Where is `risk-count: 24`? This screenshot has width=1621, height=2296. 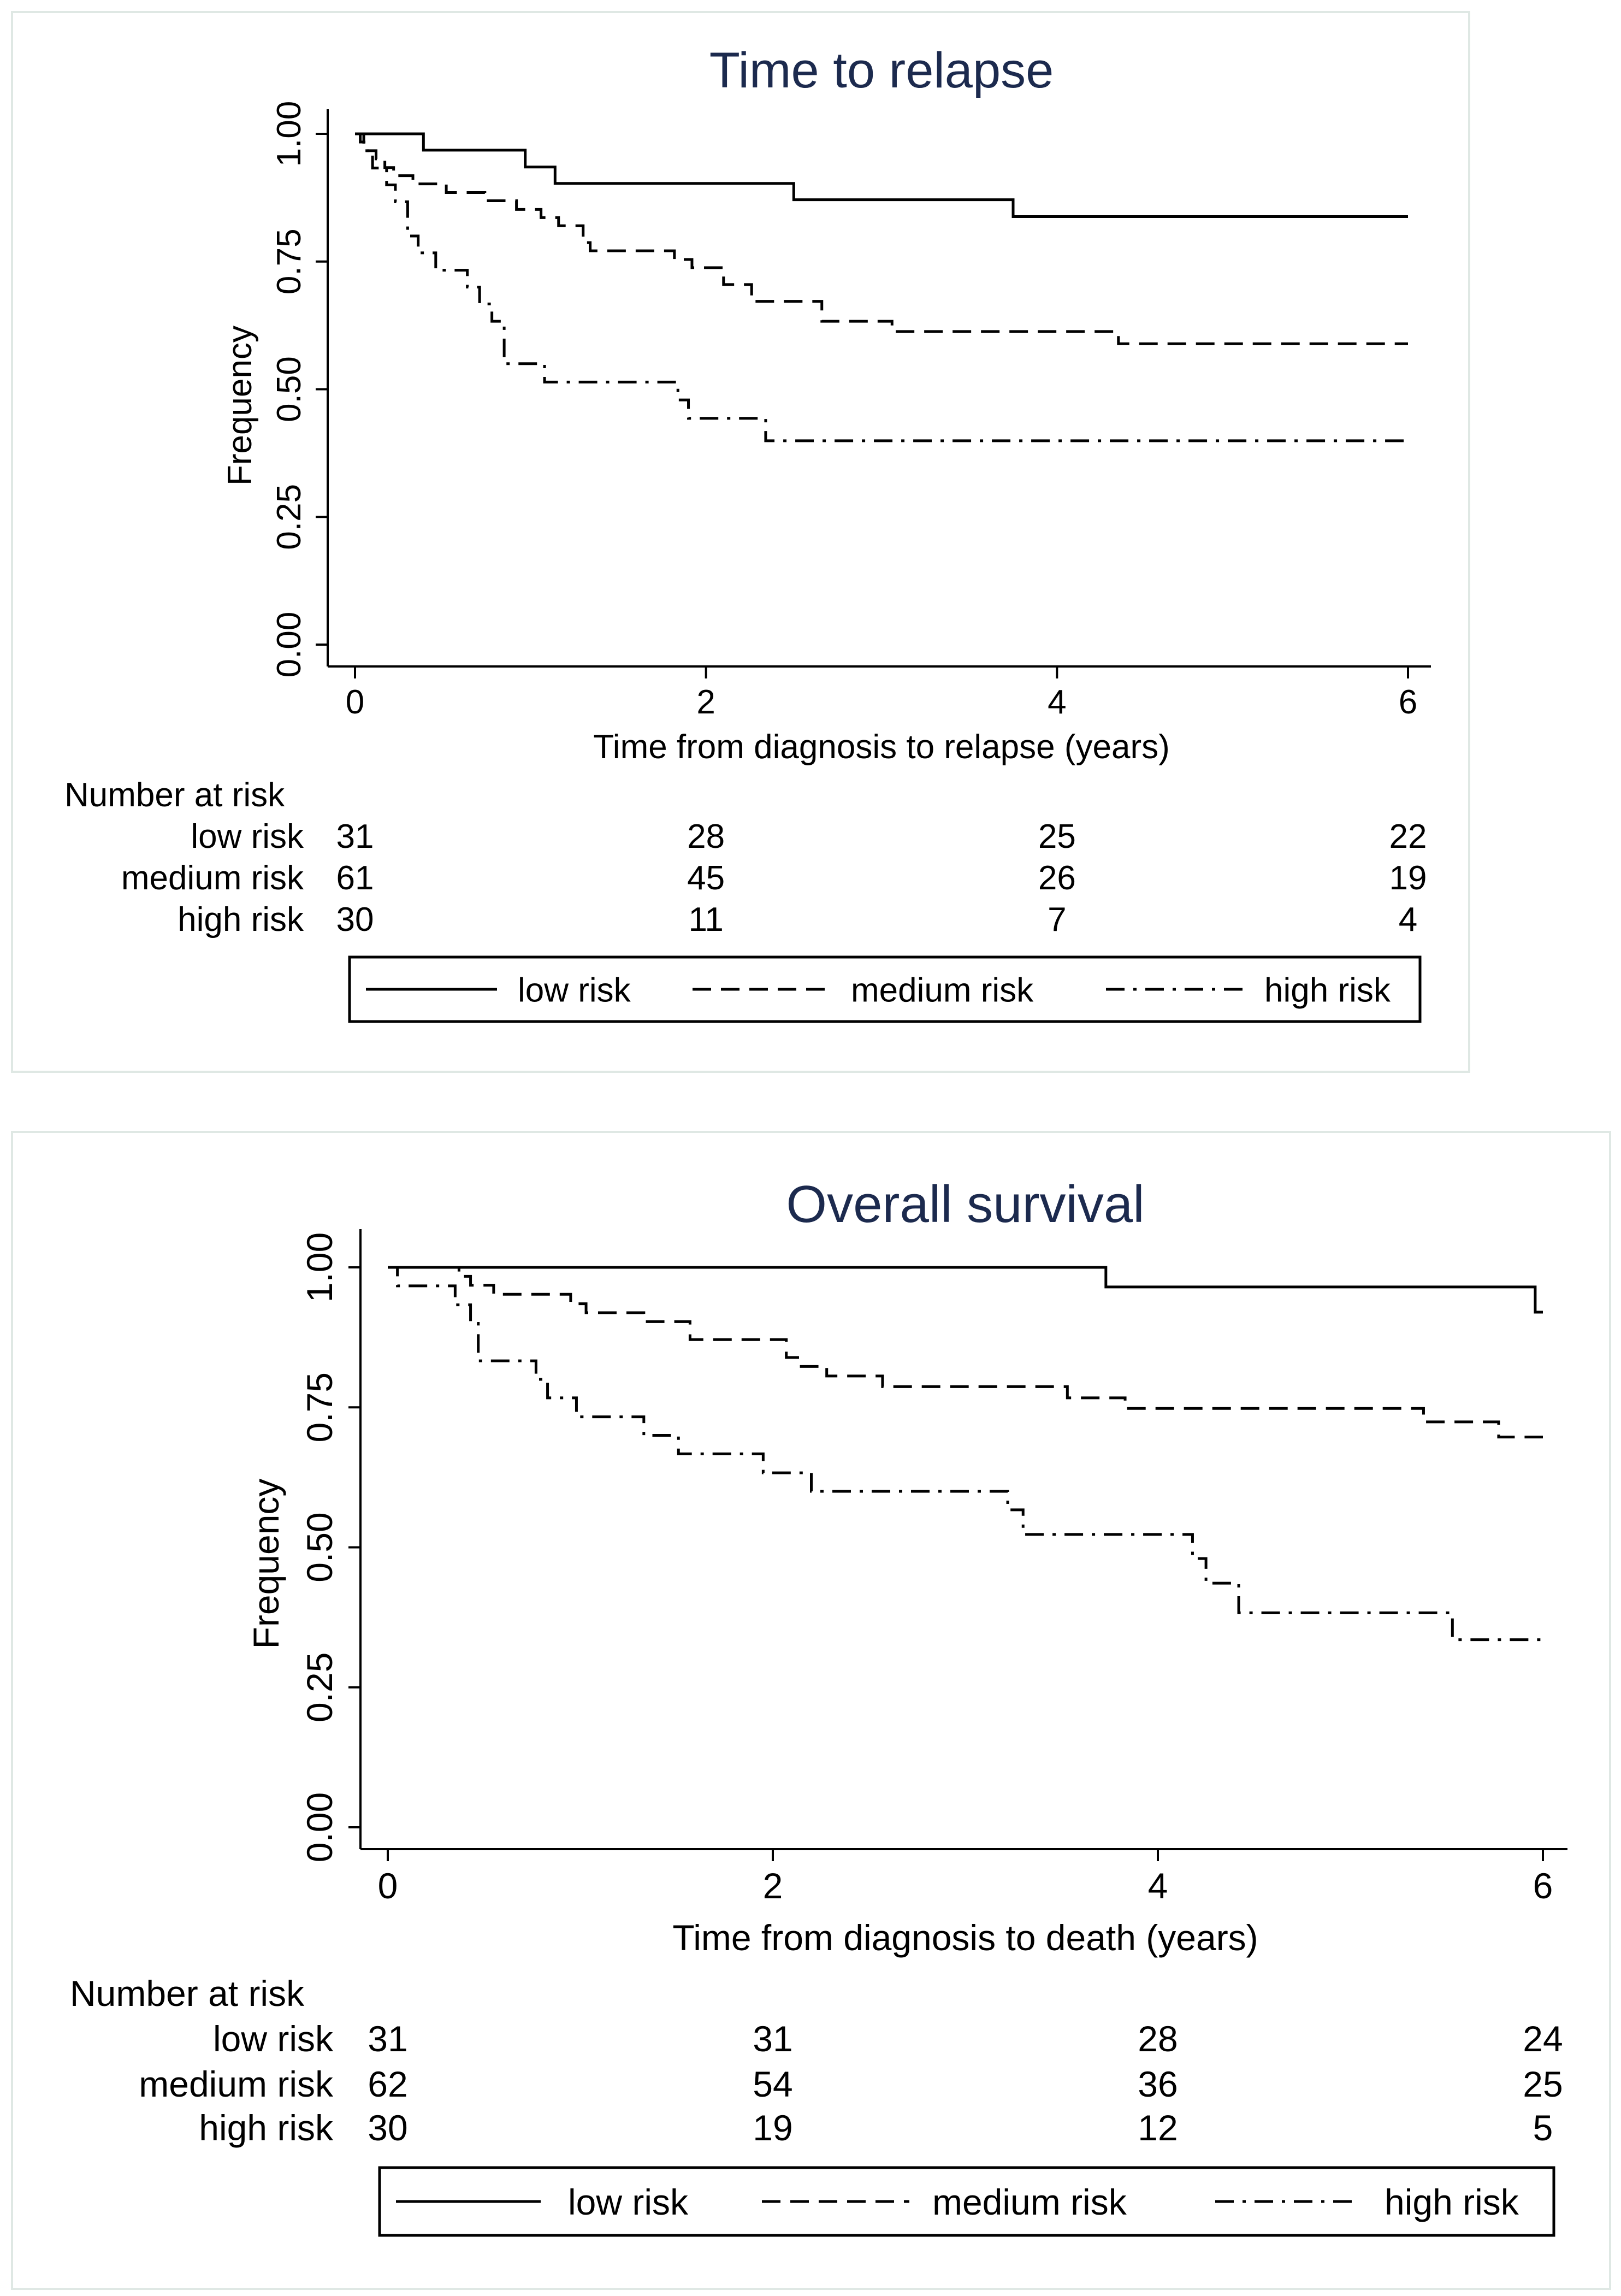 risk-count: 24 is located at coordinates (1543, 2039).